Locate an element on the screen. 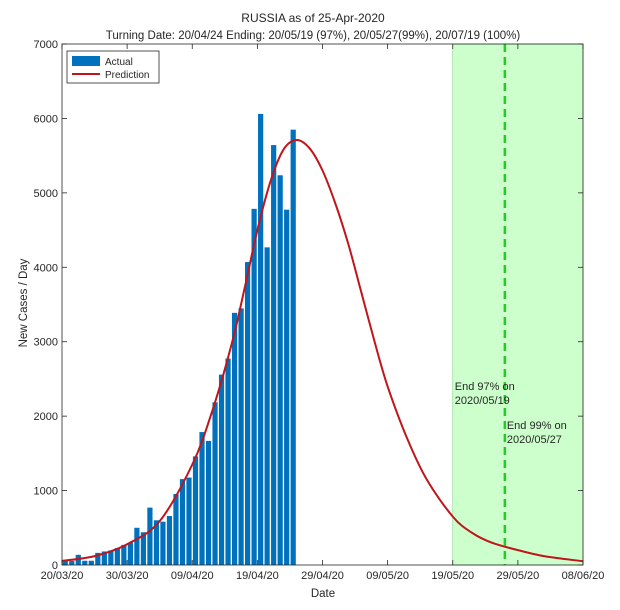 Image resolution: width=620 pixels, height=610 pixels. legend-label: Actual is located at coordinates (119, 62).